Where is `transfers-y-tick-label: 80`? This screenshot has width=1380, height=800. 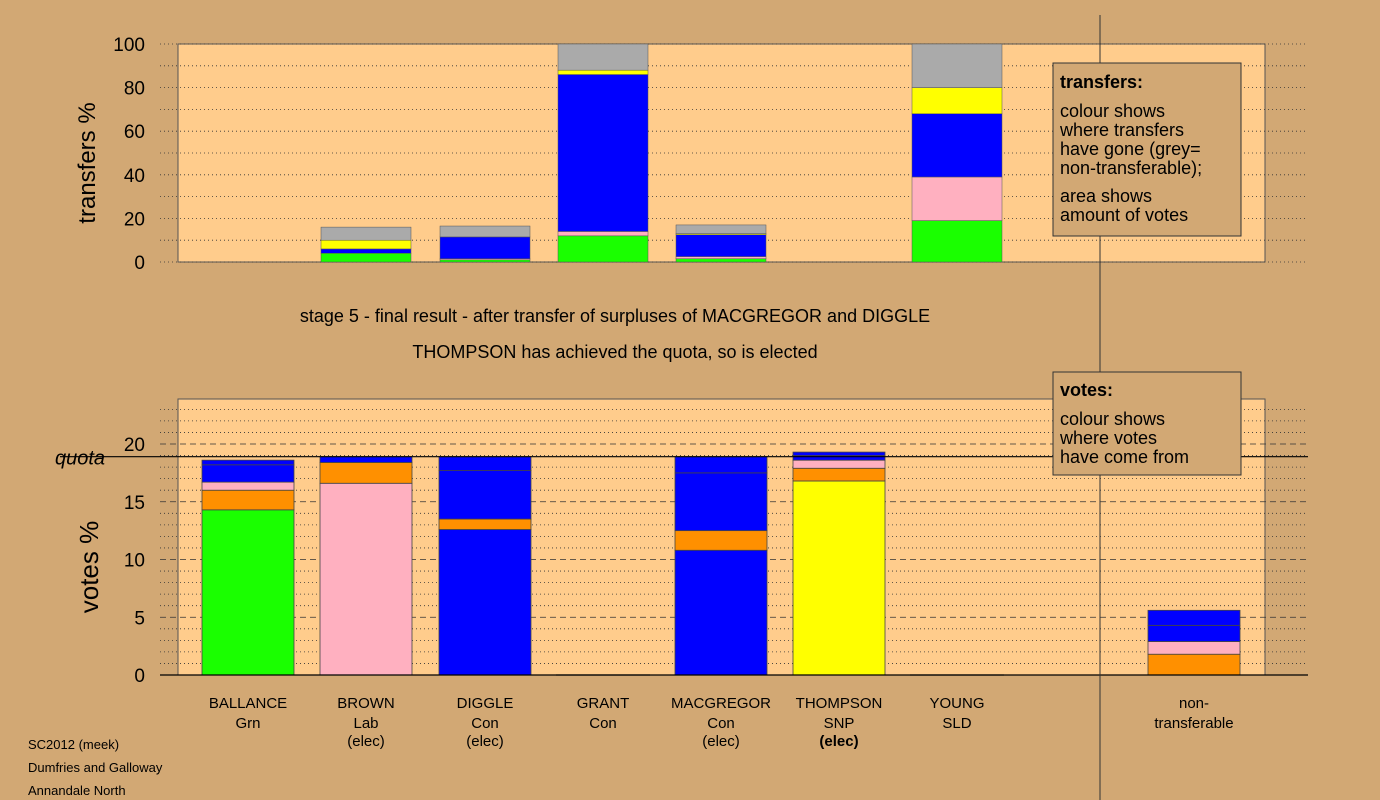
transfers-y-tick-label: 80 is located at coordinates (134, 89).